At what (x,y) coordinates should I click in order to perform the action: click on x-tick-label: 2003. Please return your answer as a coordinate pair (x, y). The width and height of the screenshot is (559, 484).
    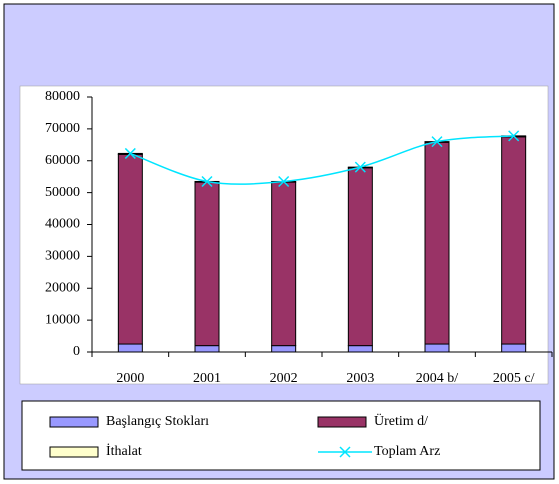
    Looking at the image, I should click on (360, 378).